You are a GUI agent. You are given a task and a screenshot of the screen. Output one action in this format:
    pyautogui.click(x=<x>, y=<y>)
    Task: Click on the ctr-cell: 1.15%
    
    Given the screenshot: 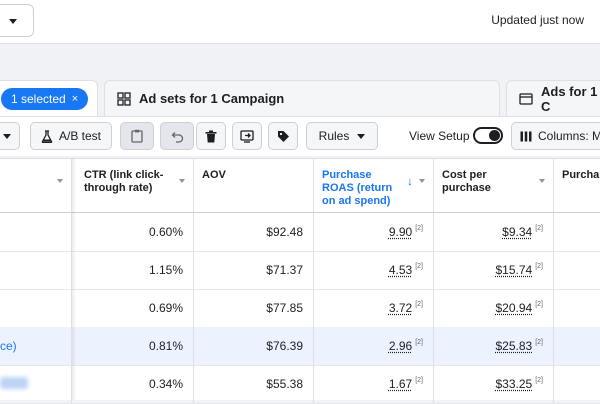 What is the action you would take?
    pyautogui.click(x=133, y=270)
    